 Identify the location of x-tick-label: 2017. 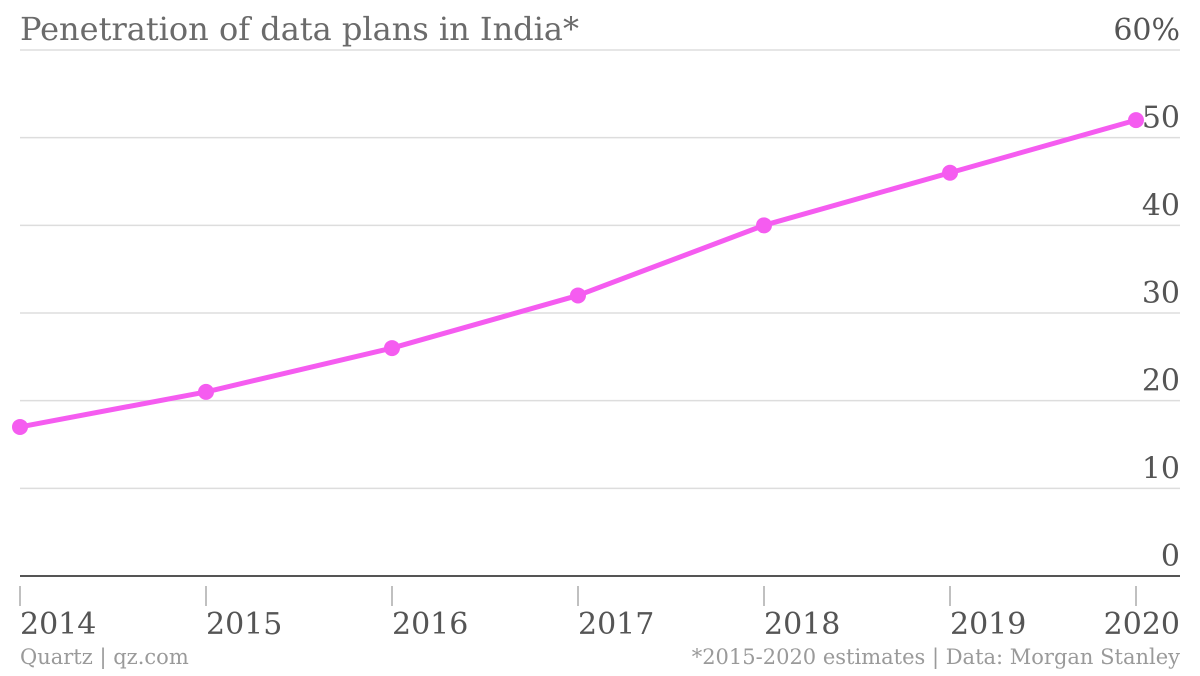
(616, 624).